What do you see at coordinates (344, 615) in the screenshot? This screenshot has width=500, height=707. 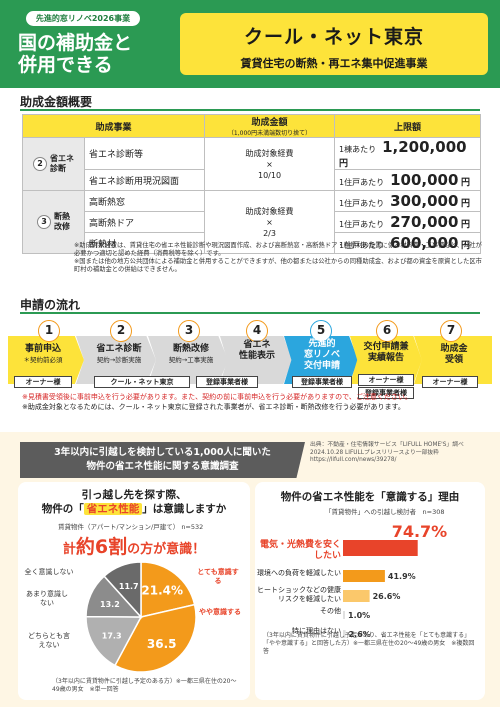 I see `bar-other` at bounding box center [344, 615].